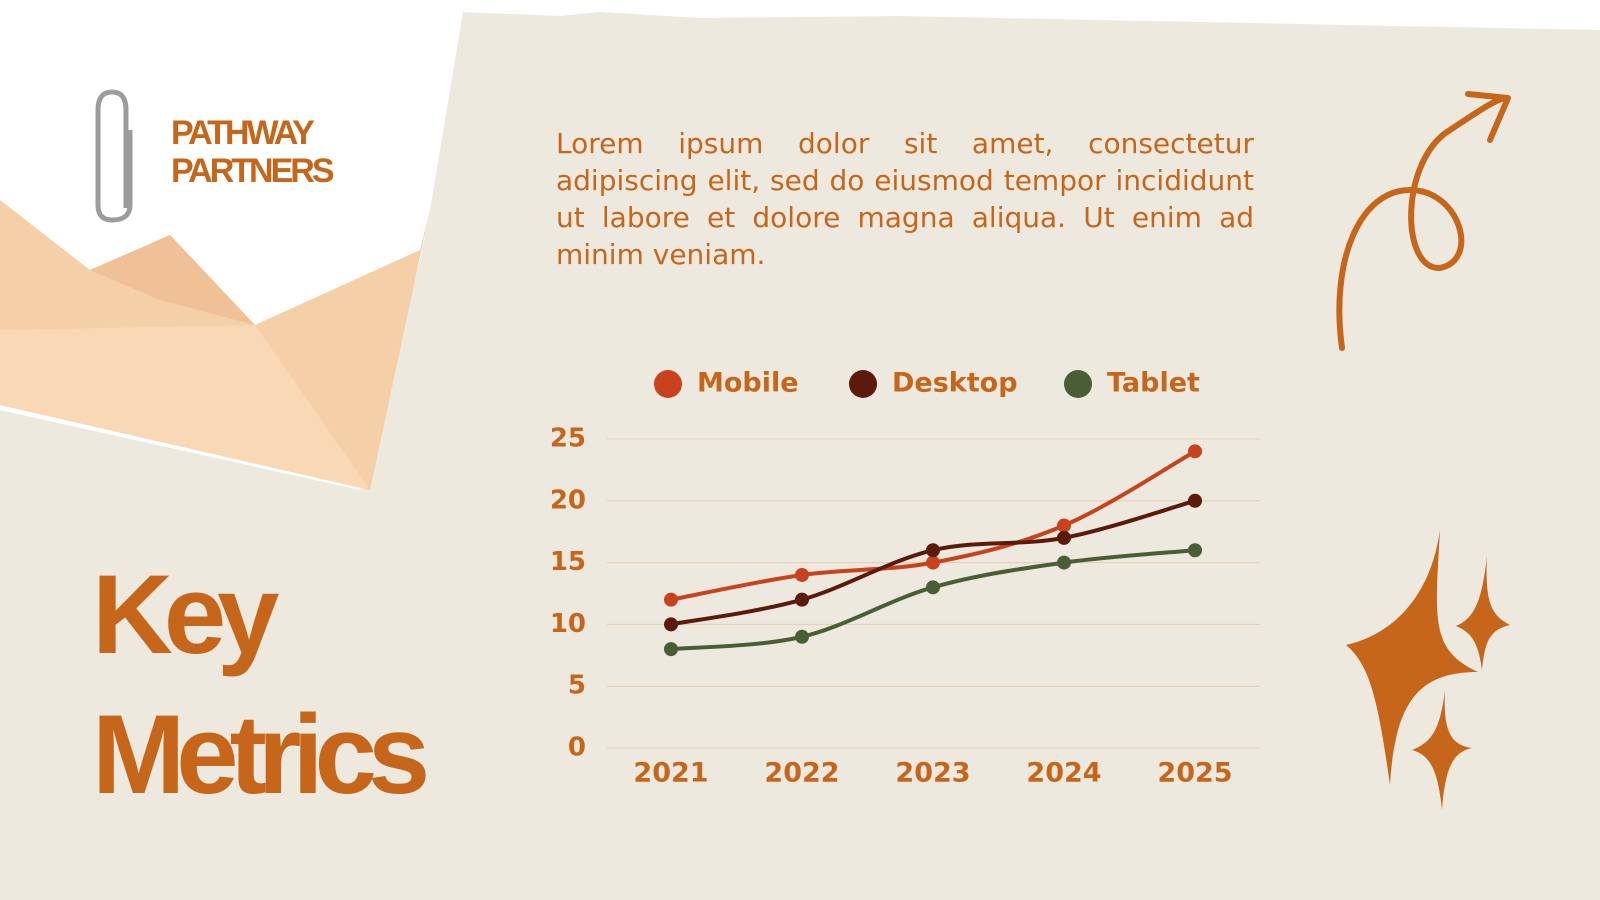 The height and width of the screenshot is (900, 1600). What do you see at coordinates (1153, 383) in the screenshot?
I see `legend-label: Tablet` at bounding box center [1153, 383].